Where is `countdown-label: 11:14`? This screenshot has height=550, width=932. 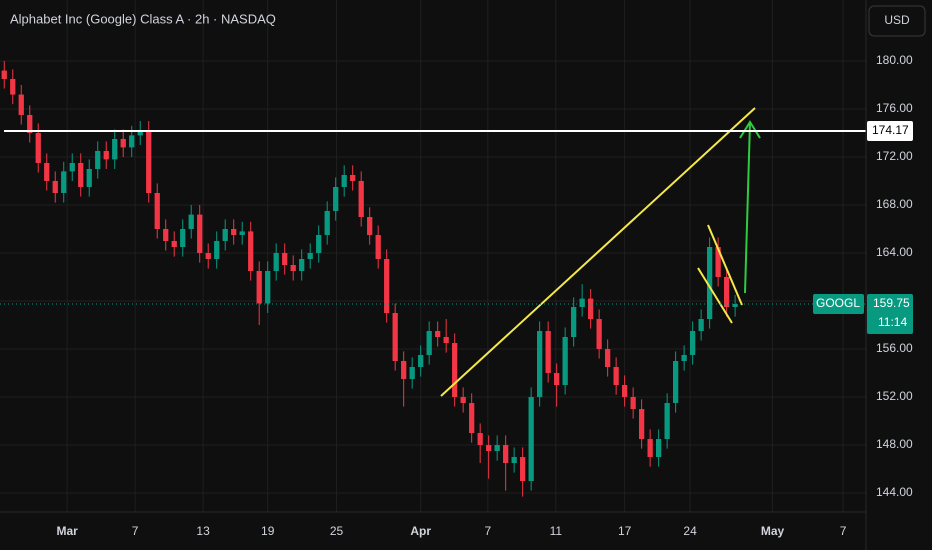
countdown-label: 11:14 is located at coordinates (892, 322).